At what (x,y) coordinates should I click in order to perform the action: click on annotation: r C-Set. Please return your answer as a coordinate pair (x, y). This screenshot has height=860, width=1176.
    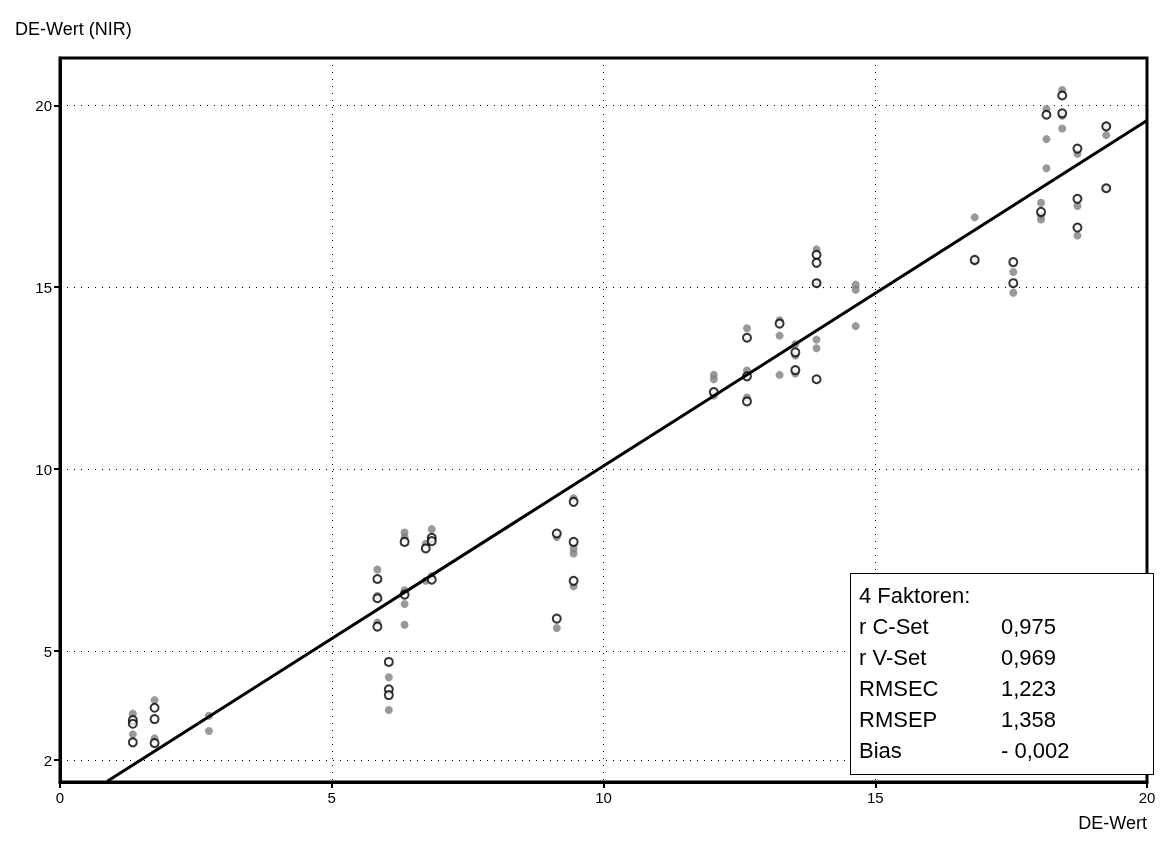
    Looking at the image, I should click on (894, 627).